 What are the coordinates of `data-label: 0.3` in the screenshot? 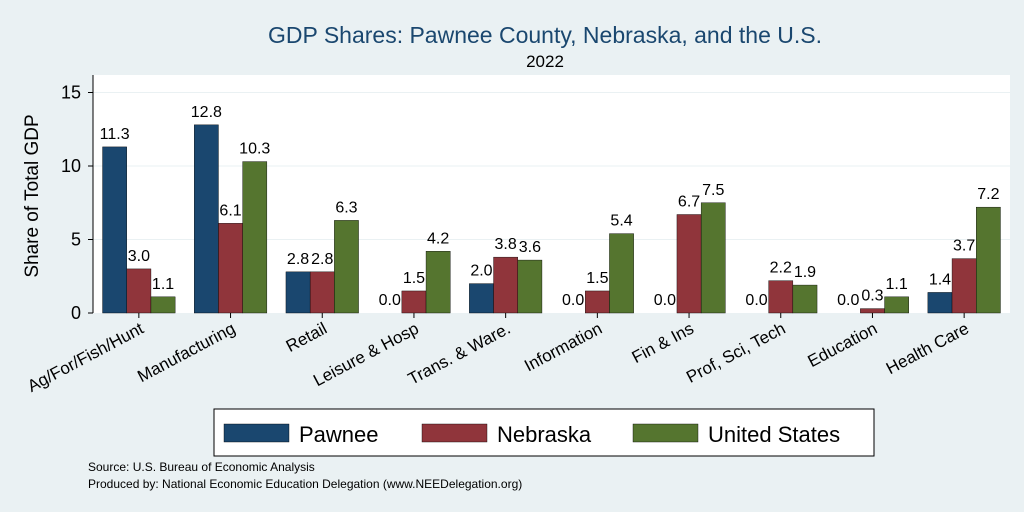 It's located at (872, 296).